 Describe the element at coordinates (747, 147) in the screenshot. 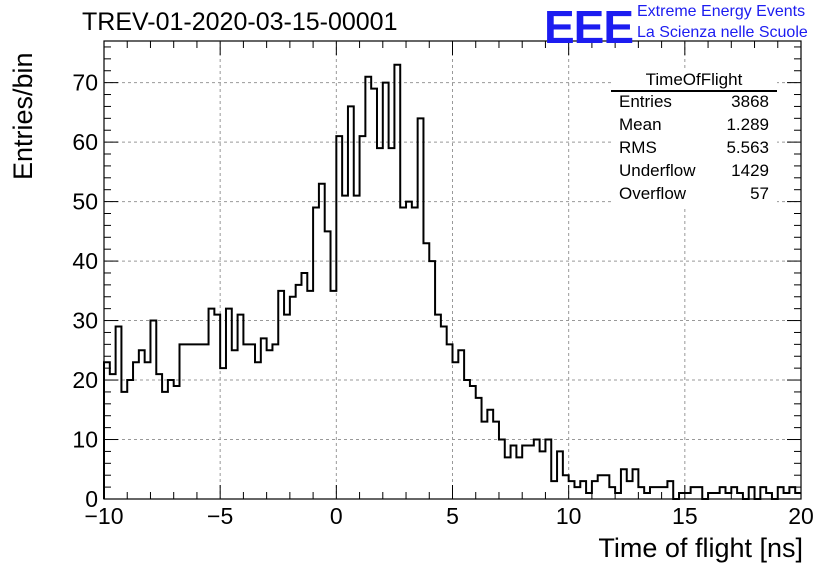

I see `stat-value: 5.563` at that location.